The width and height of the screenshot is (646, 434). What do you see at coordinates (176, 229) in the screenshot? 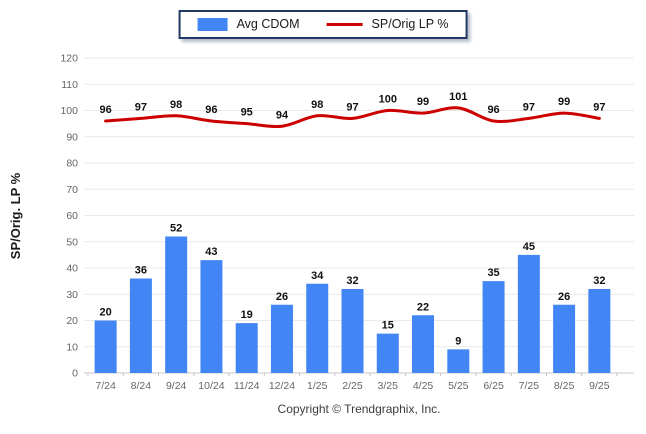
I see `bar-value-label: 52` at bounding box center [176, 229].